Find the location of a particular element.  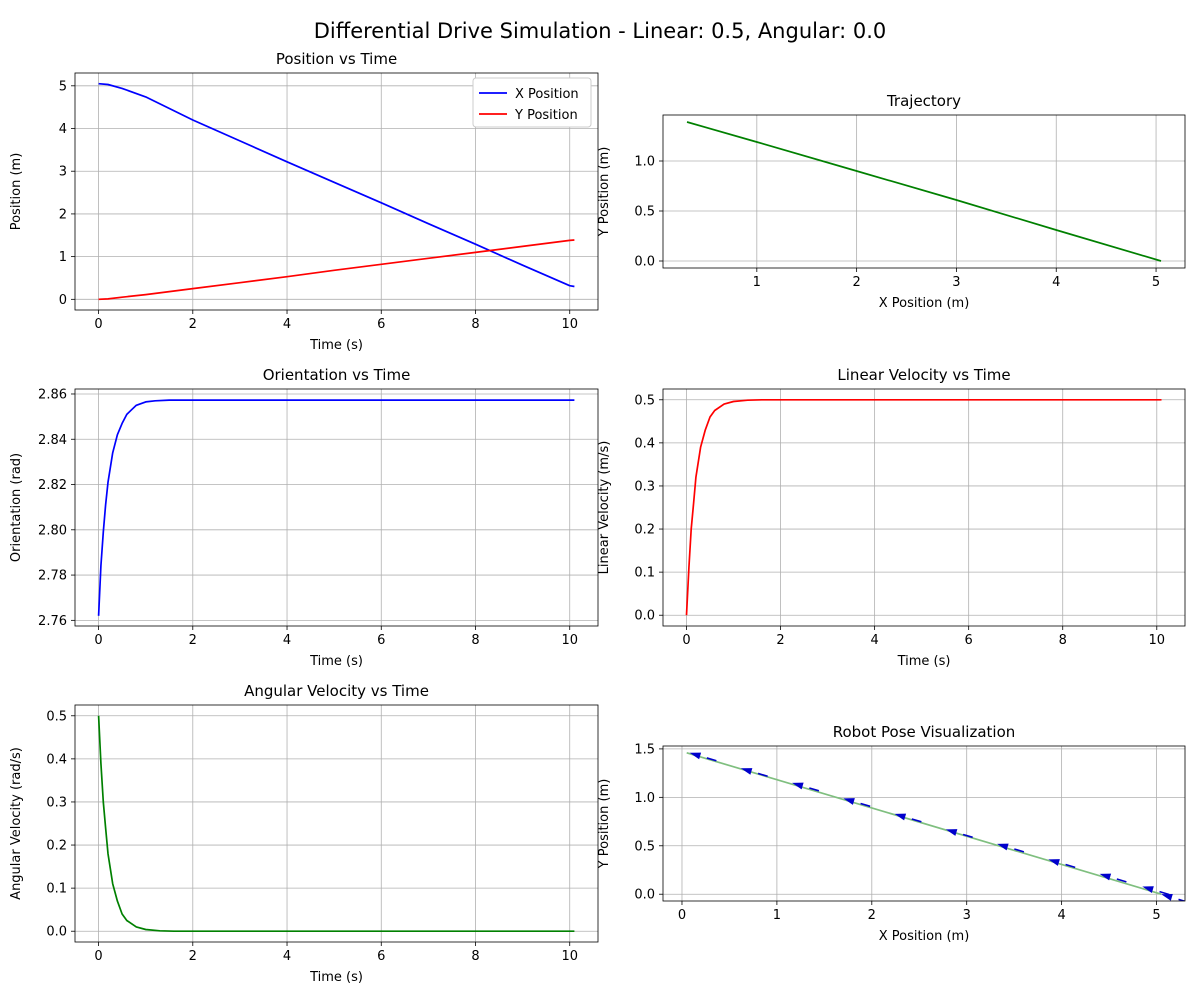

linear_velocity-series-line is located at coordinates (923, 507).